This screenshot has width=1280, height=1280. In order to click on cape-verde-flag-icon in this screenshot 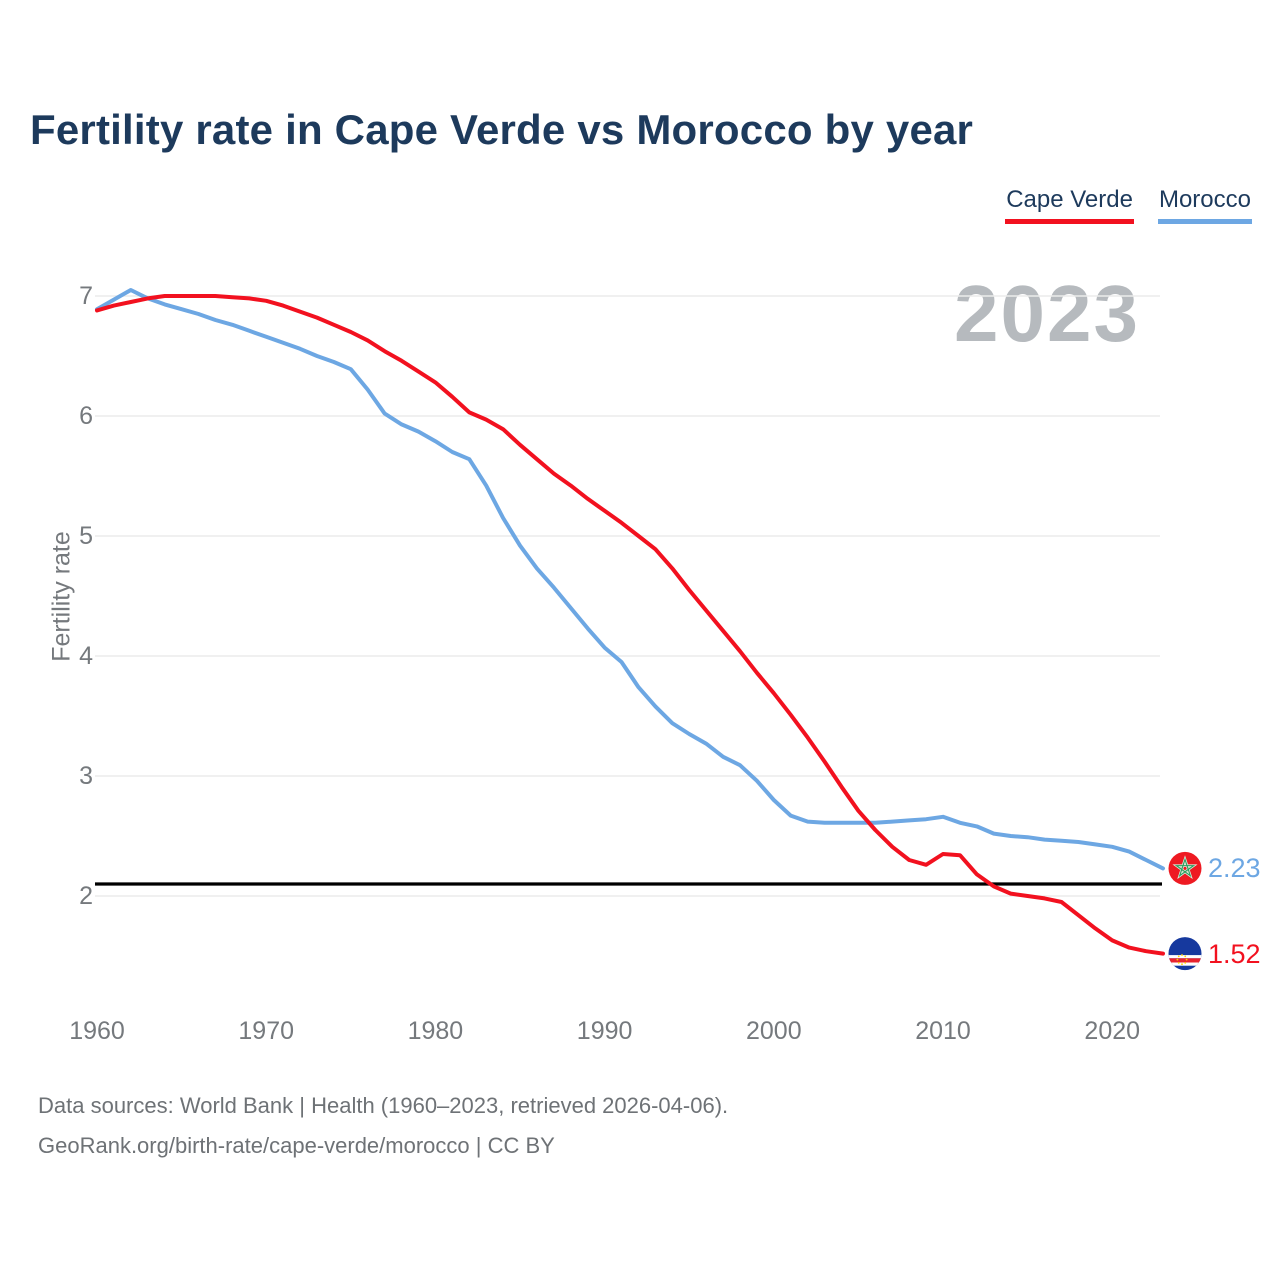, I will do `click(1185, 954)`.